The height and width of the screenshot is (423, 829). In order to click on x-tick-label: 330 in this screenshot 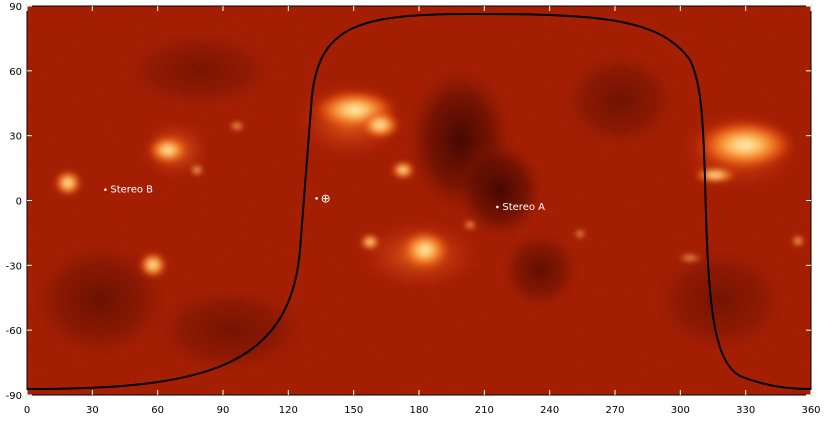, I will do `click(745, 410)`.